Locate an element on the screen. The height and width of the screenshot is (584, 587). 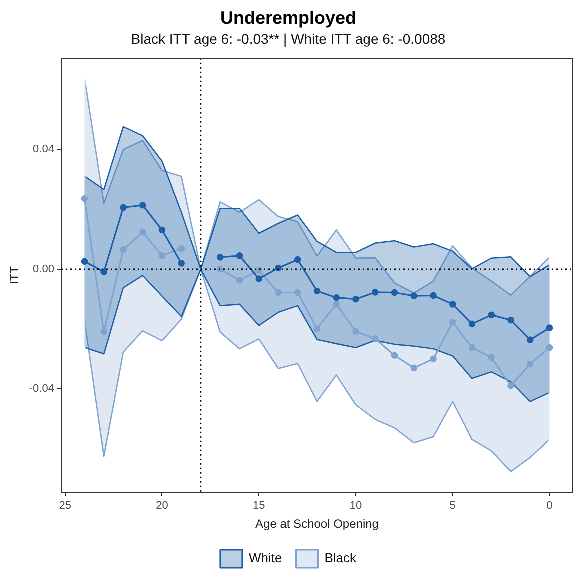
y-tick-label: 0.04 is located at coordinates (43, 150).